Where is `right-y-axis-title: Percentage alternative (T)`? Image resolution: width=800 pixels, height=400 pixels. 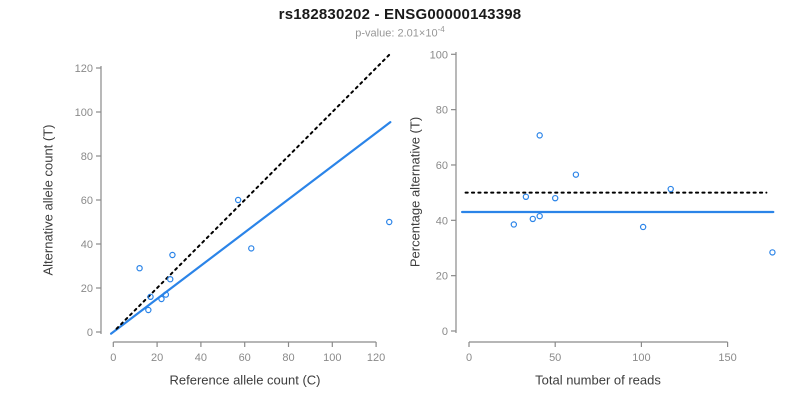
right-y-axis-title: Percentage alternative (T) is located at coordinates (415, 192).